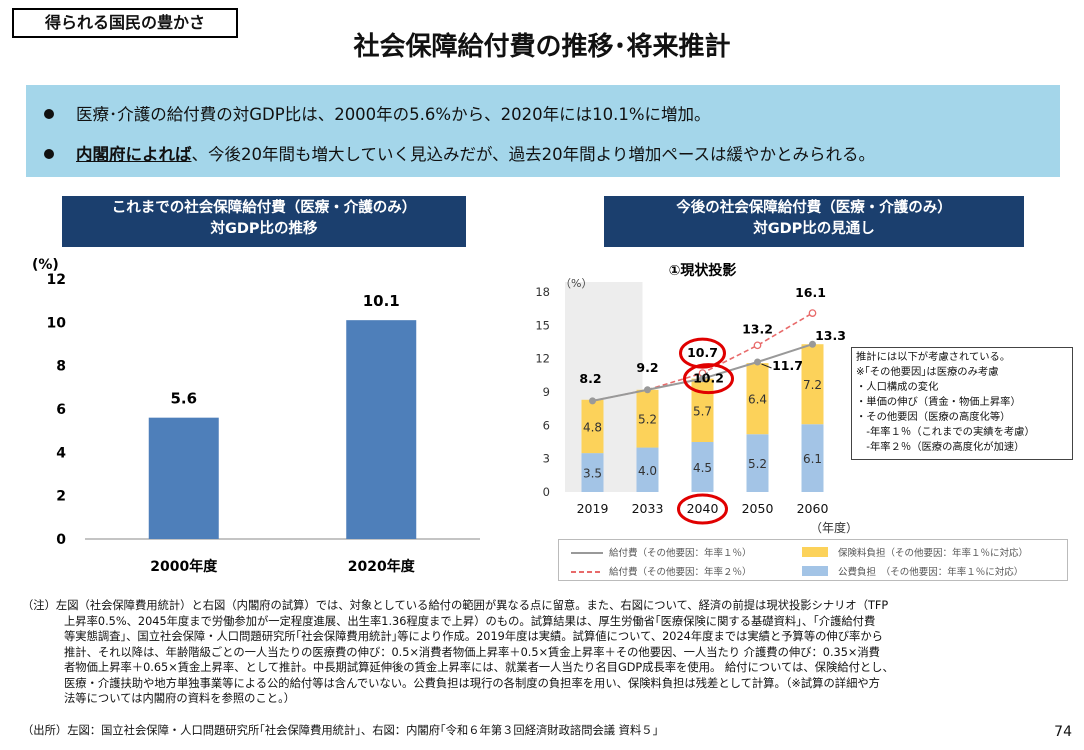  Describe the element at coordinates (590, 378) in the screenshot. I see `line-label: 8.2` at that location.